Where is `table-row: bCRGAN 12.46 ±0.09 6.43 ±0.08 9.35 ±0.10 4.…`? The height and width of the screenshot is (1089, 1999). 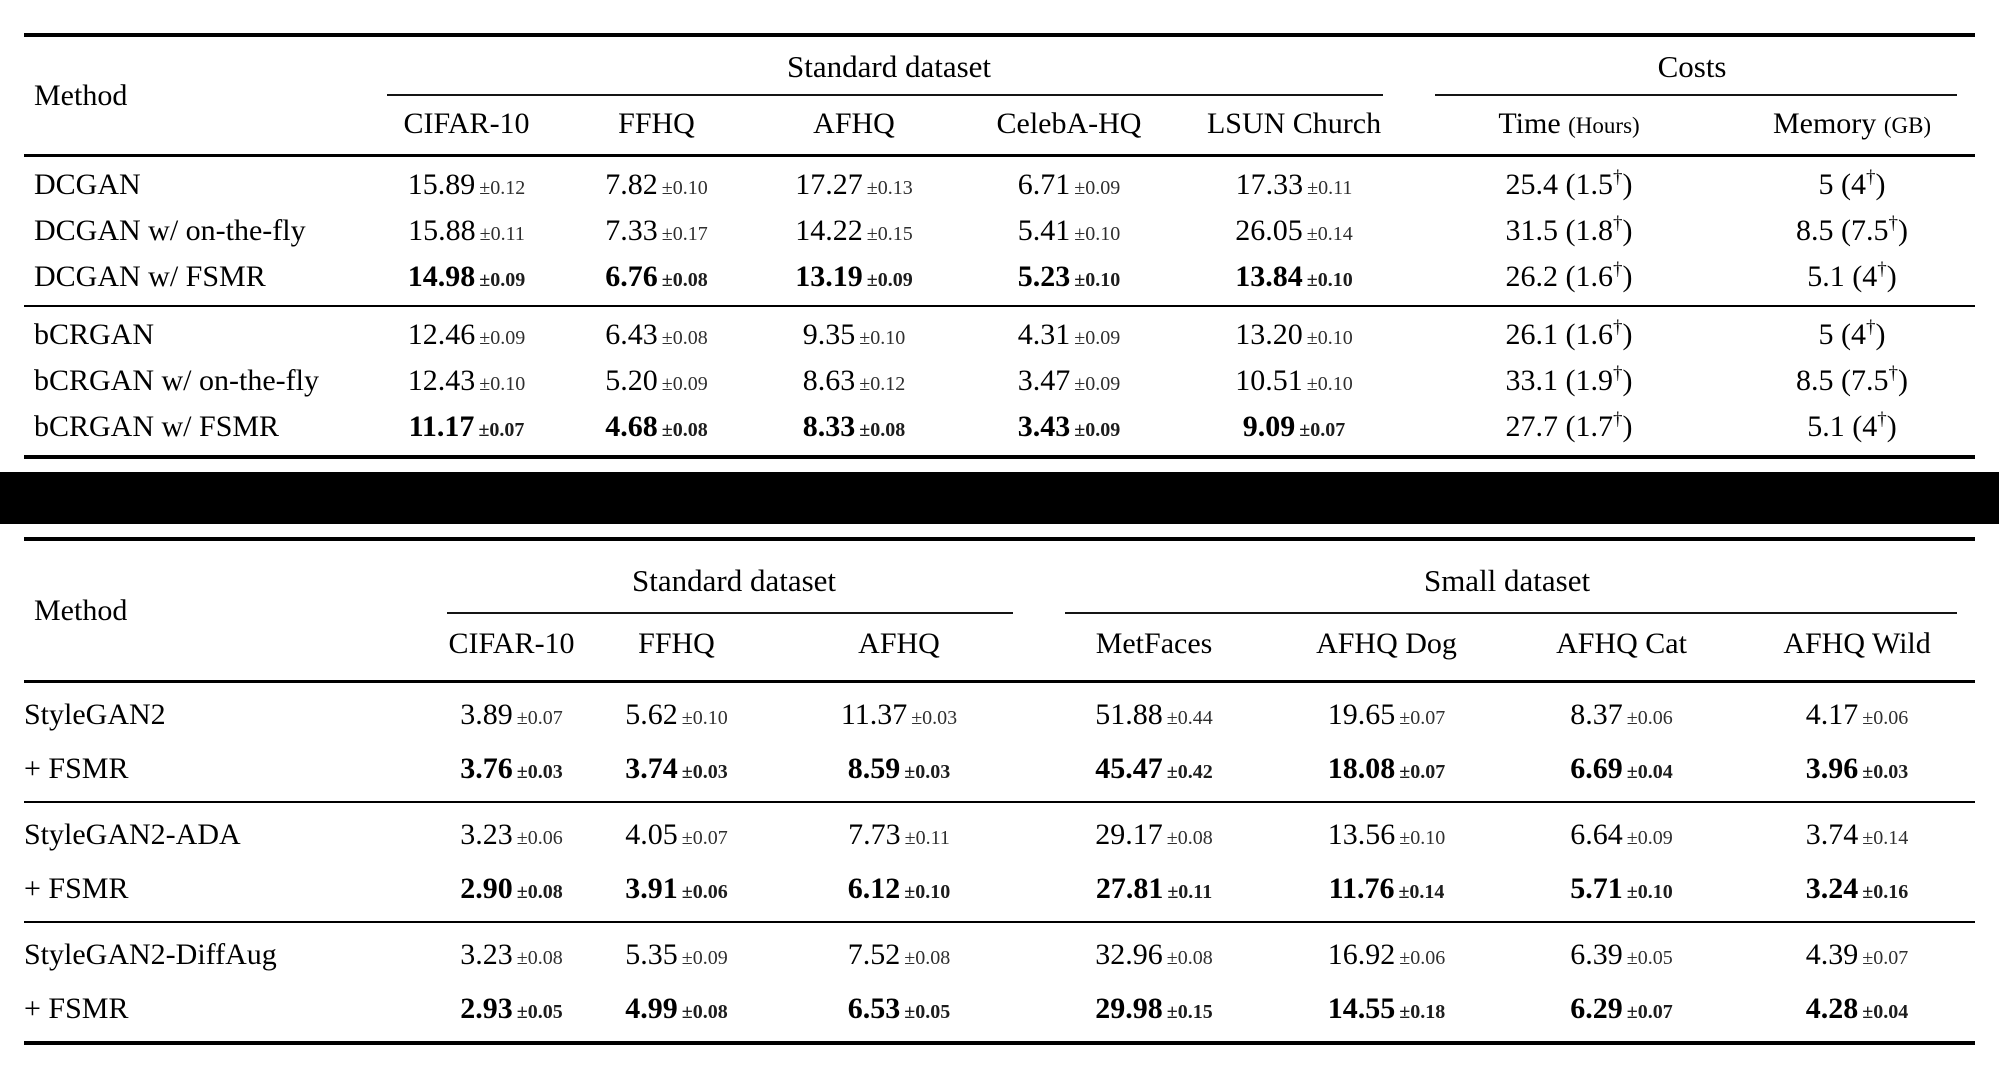
table-row: bCRGAN 12.46 ±0.09 6.43 ±0.08 9.35 ±0.10 4.… is located at coordinates (1000, 331).